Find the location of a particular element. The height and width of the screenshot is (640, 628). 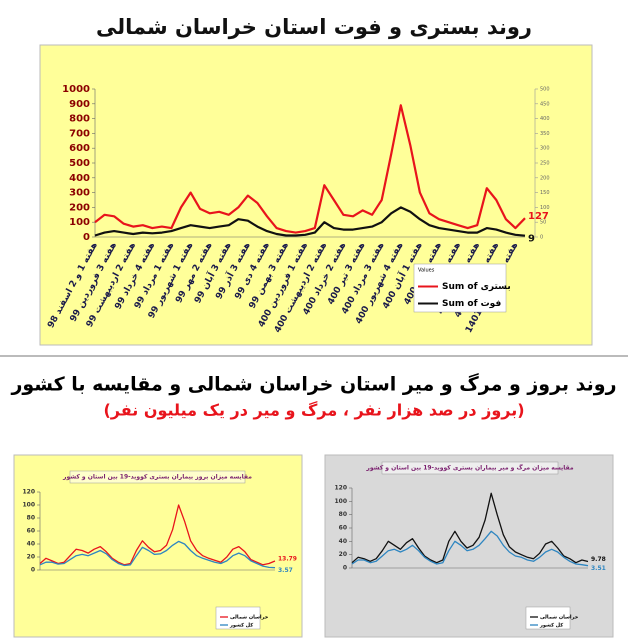

data-label: 3.57 is located at coordinates (285, 570).